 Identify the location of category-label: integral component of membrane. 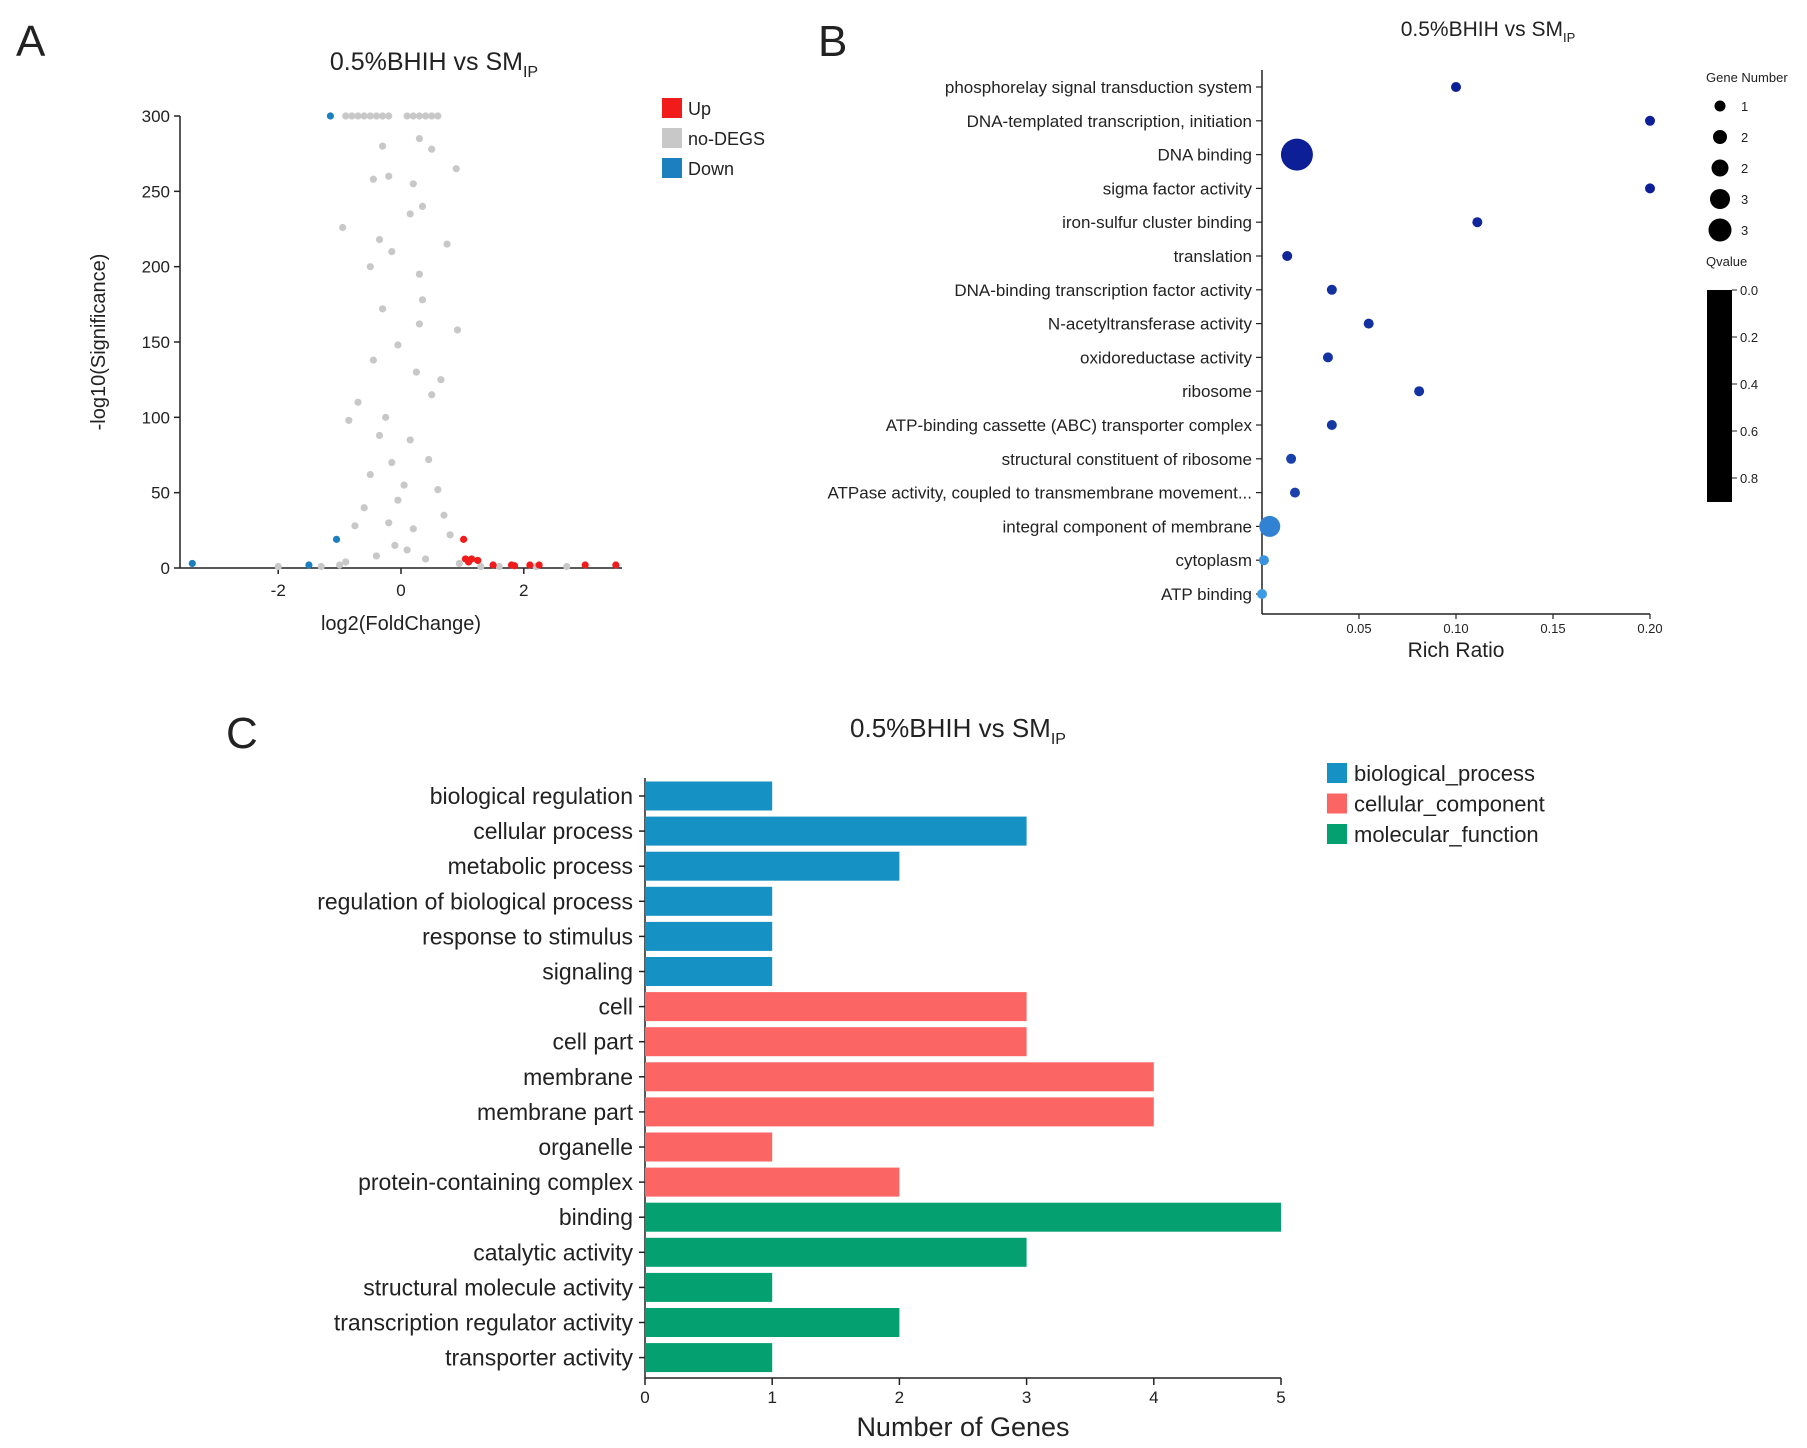
(1127, 526).